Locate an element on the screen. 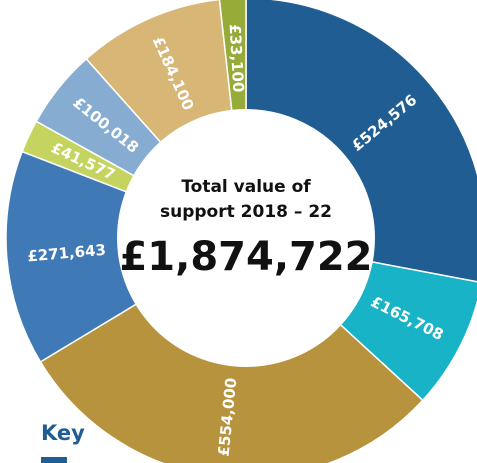  donut-slice-label: £33,100 is located at coordinates (237, 58).